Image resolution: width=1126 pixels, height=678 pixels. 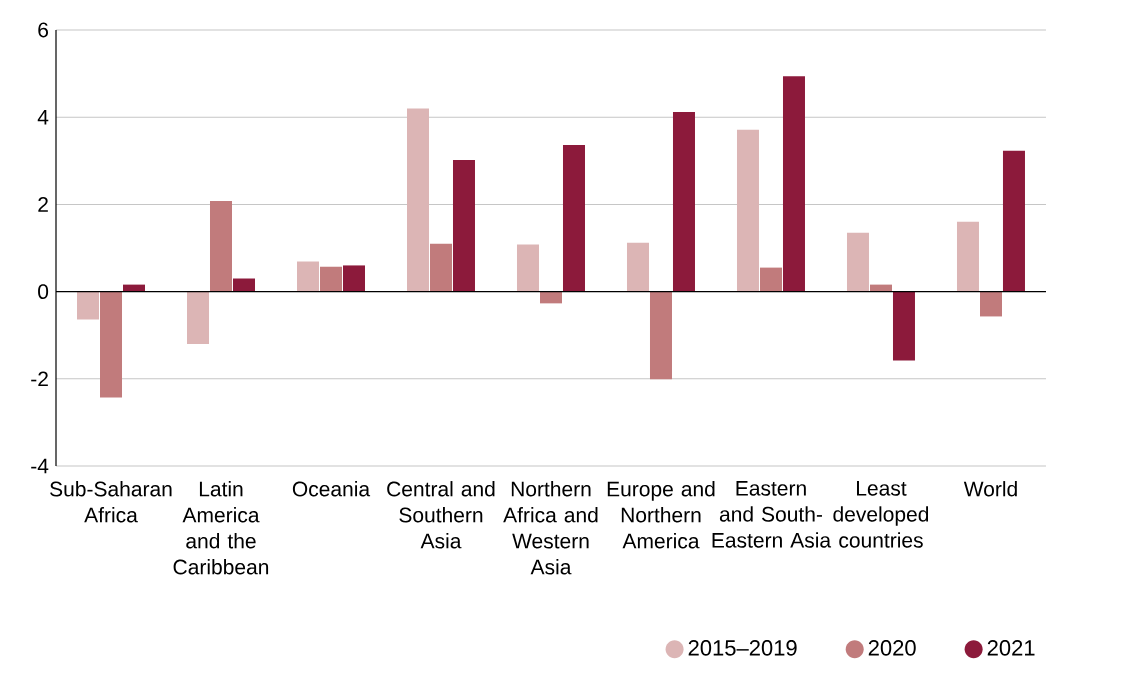 What do you see at coordinates (331, 489) in the screenshot?
I see `x-tick-label: Oceania` at bounding box center [331, 489].